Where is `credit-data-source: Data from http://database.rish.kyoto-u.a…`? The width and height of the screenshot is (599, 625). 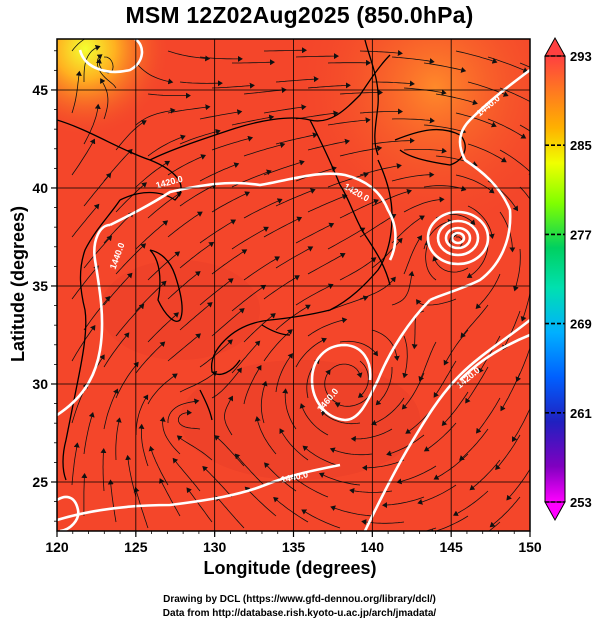
credit-data-source: Data from http://database.rish.kyoto-u.a… is located at coordinates (299, 613).